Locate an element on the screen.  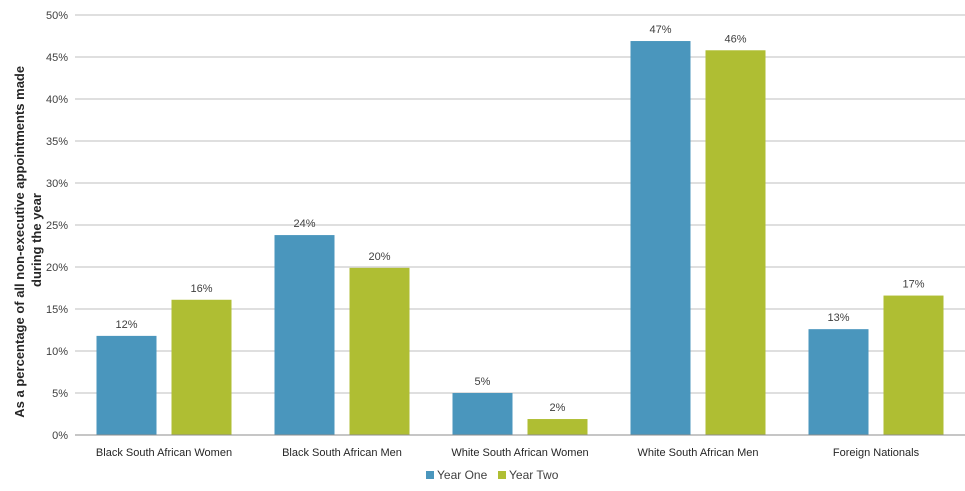
legend-label: Year Two is located at coordinates (534, 475).